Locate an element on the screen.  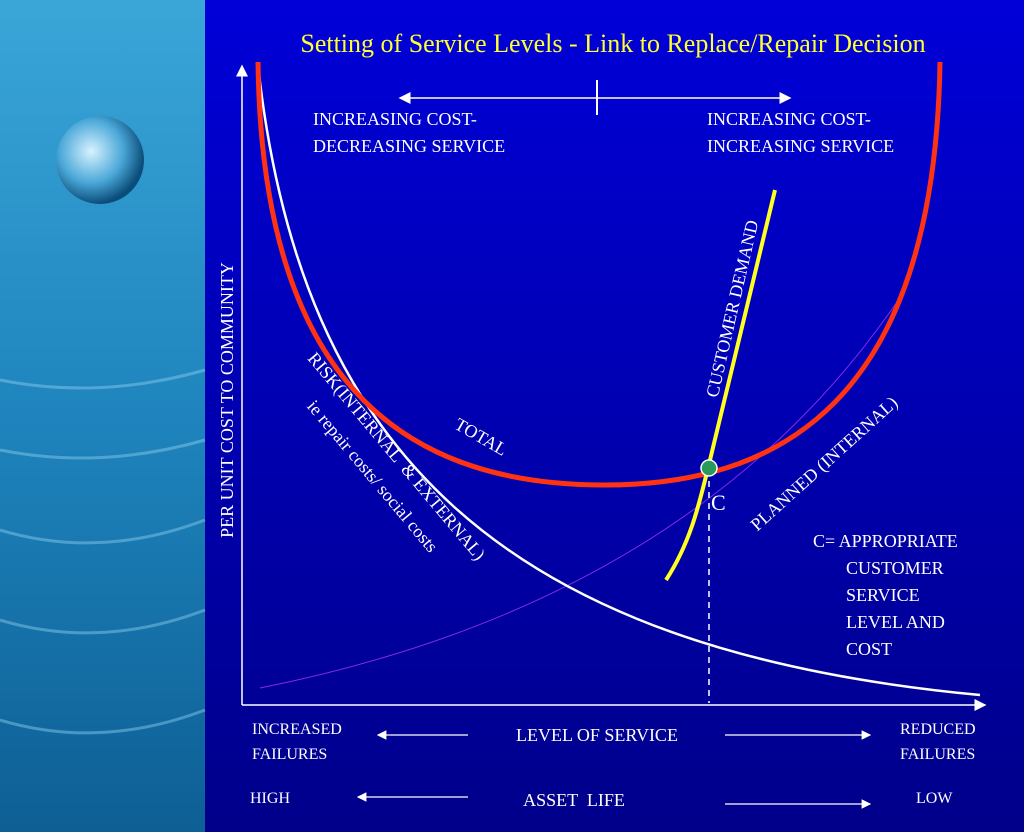
x-label: ASSET LIFE is located at coordinates (574, 800).